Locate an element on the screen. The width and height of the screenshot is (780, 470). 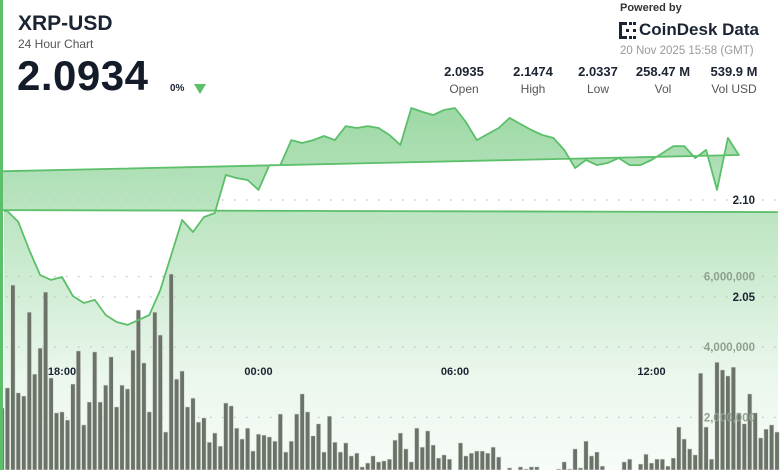
accent-bar is located at coordinates (1, 235).